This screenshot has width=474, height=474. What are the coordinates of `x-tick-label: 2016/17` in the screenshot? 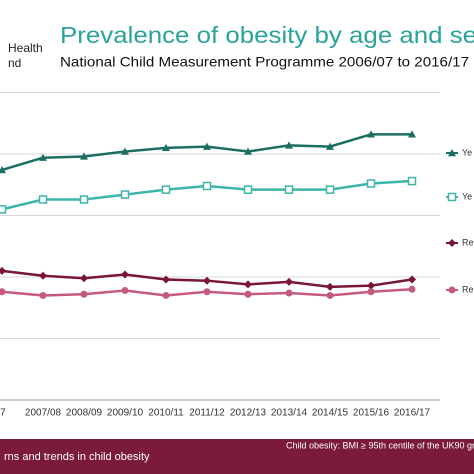 It's located at (412, 413).